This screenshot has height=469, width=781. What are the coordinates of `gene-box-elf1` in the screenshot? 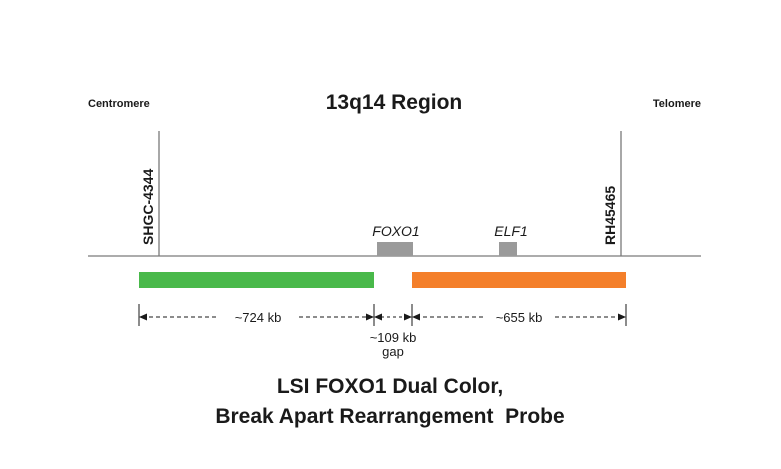 It's located at (508, 249).